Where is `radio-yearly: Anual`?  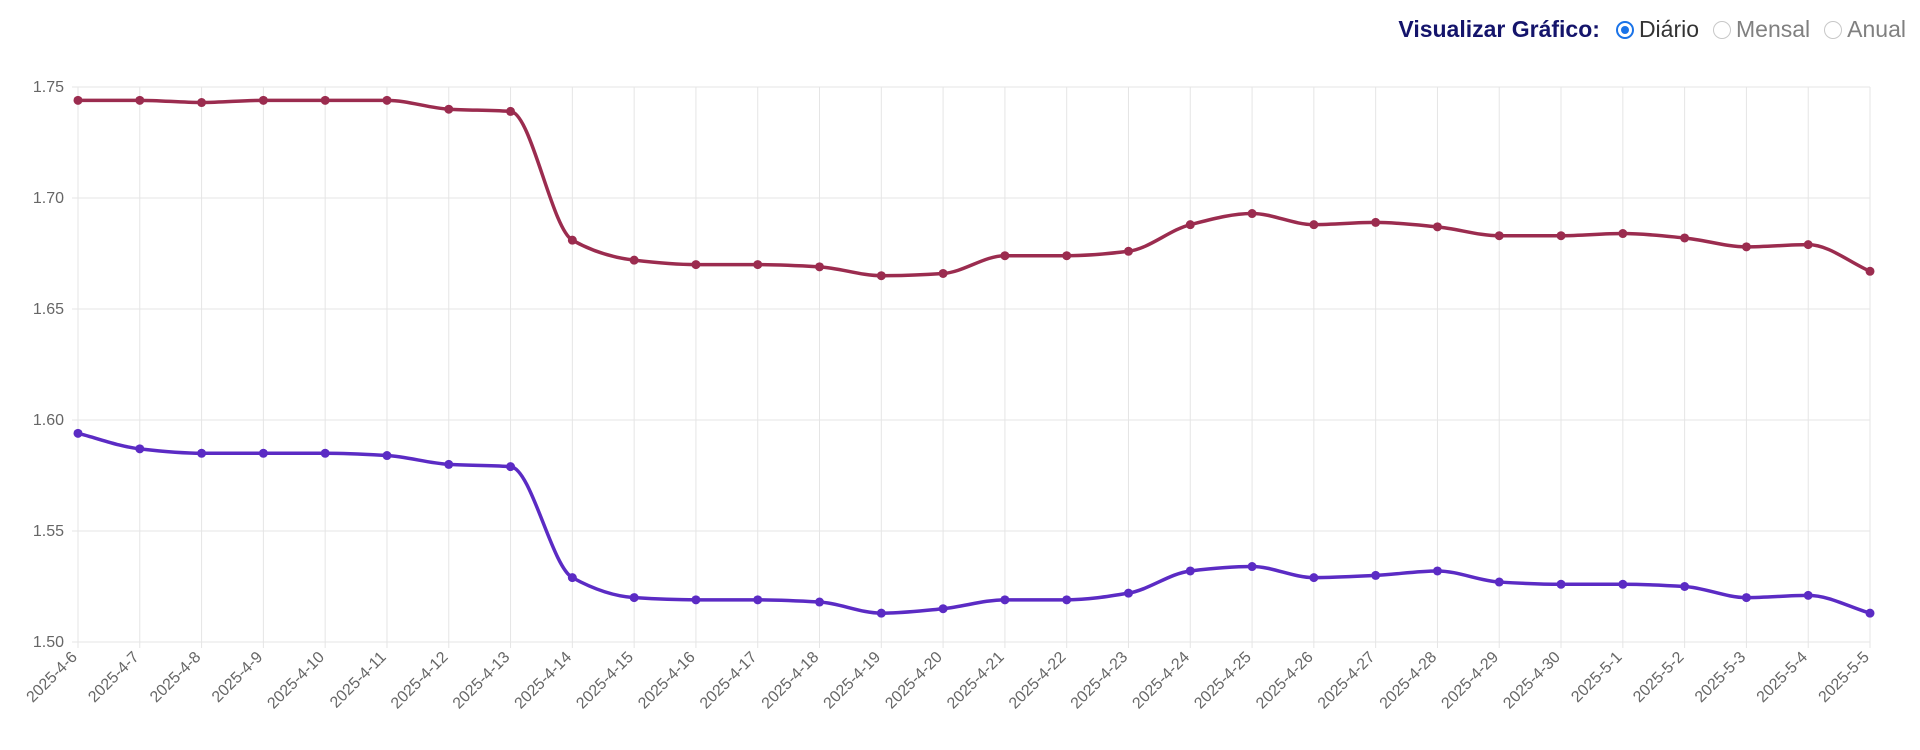
radio-yearly: Anual is located at coordinates (1865, 29).